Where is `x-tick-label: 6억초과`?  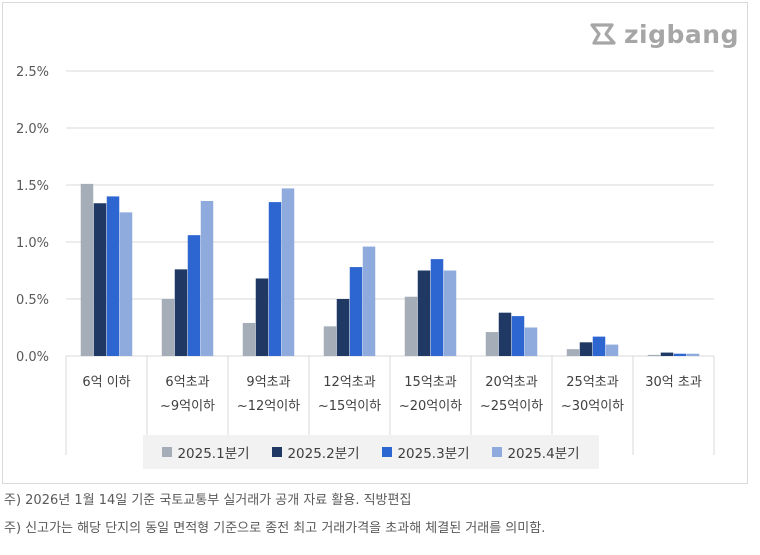
x-tick-label: 6억초과 is located at coordinates (187, 382).